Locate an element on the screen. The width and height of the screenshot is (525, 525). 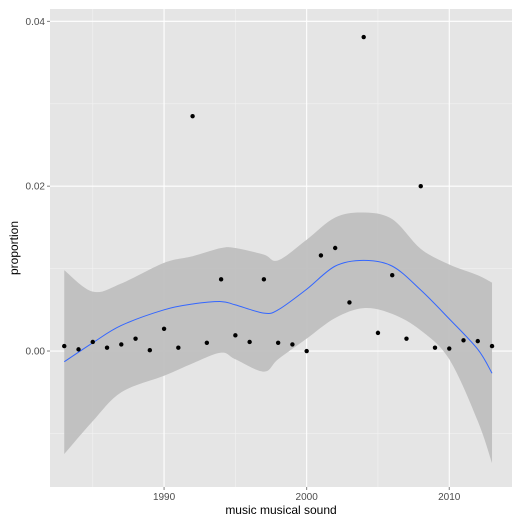
y-tick-label: 0.00 is located at coordinates (36, 352).